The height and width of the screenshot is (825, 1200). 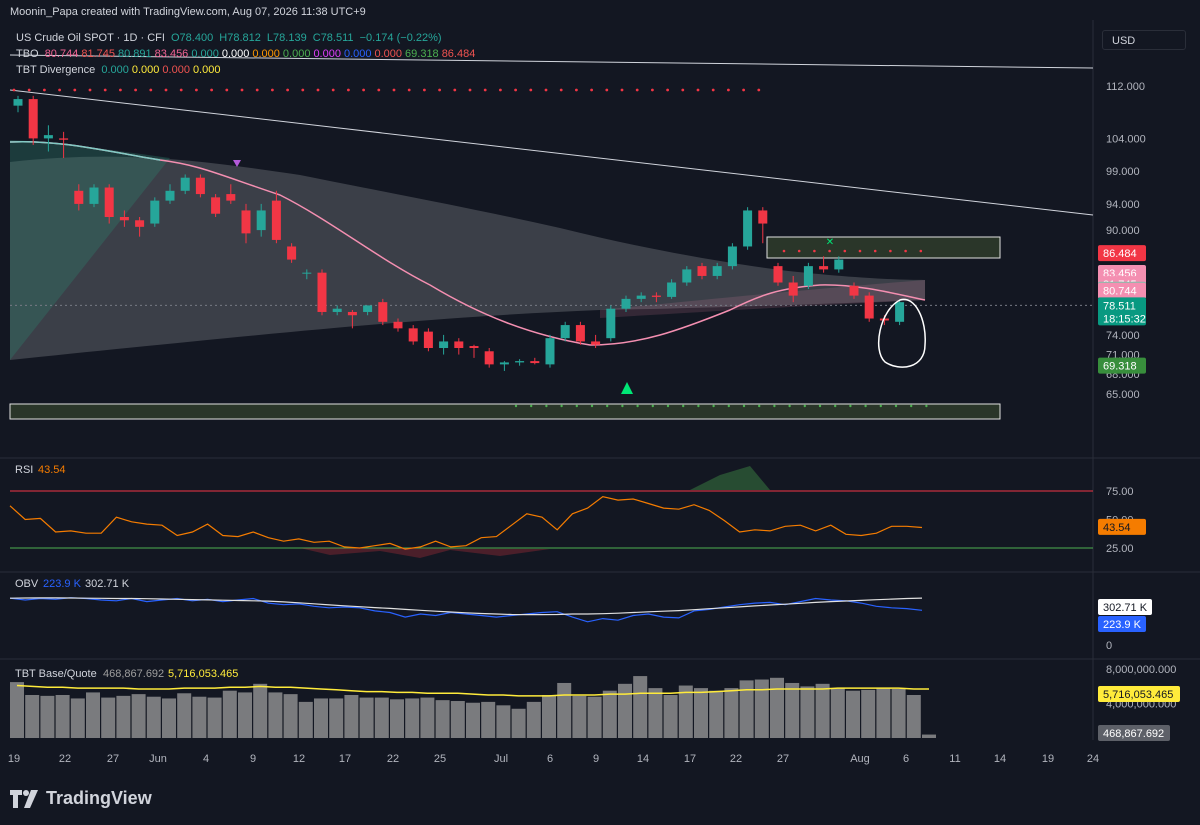 I want to click on price-tick: 90.000, so click(x=1123, y=231).